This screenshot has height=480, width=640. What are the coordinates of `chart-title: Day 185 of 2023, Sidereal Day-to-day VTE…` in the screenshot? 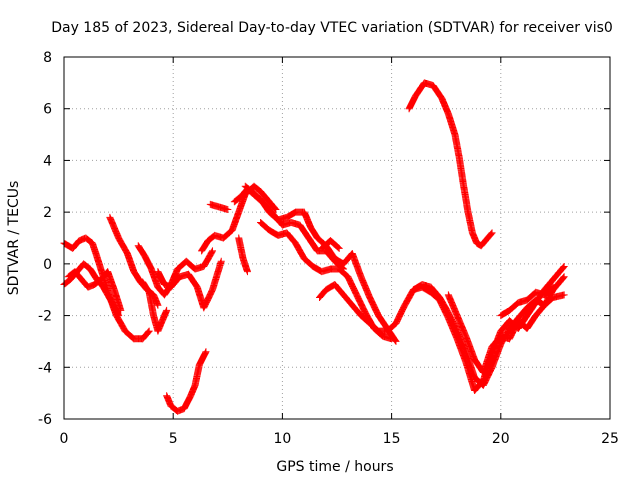 It's located at (332, 28).